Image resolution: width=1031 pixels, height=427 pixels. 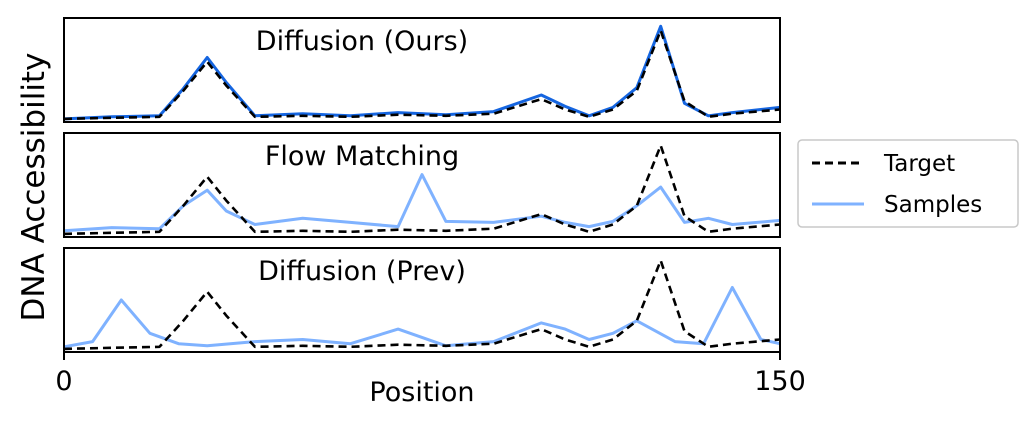 What do you see at coordinates (362, 41) in the screenshot?
I see `panel-title: Diffusion (Ours)` at bounding box center [362, 41].